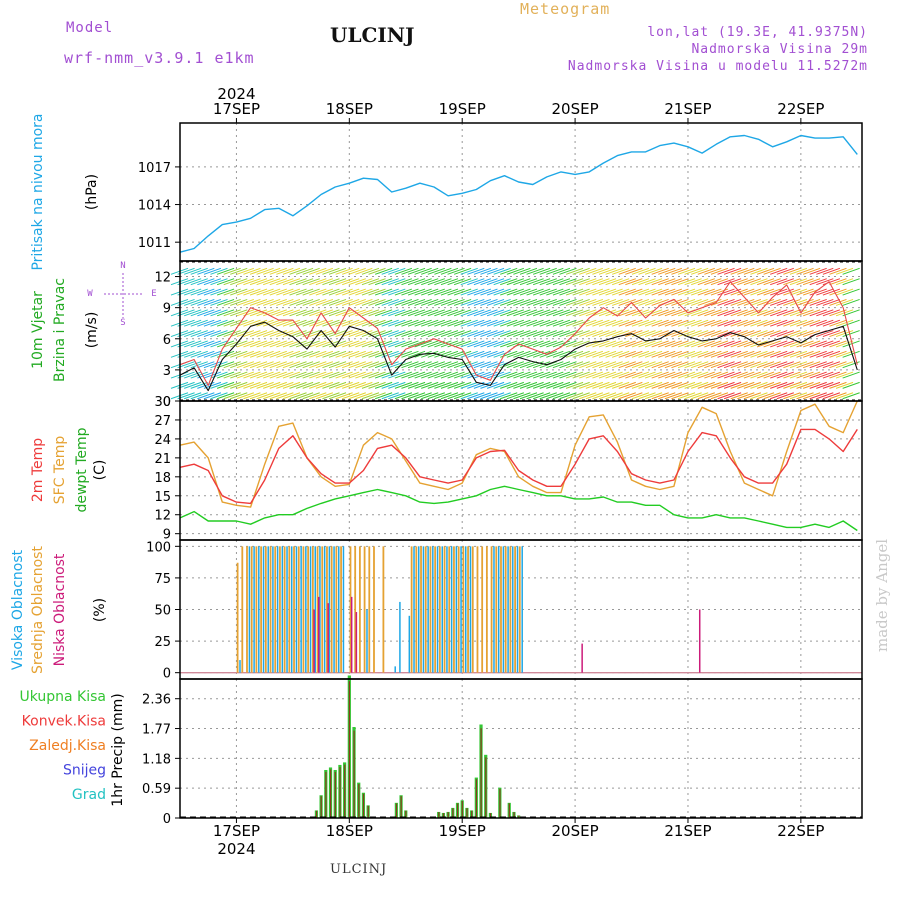 This screenshot has width=900, height=900. I want to click on precip-legend-item: Zaledj.Kisa, so click(67, 746).